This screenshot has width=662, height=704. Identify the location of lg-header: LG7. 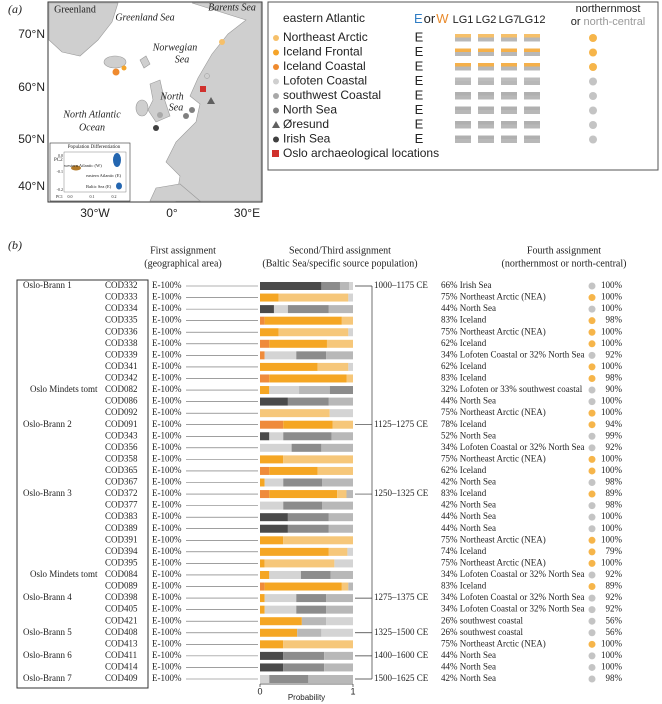
(509, 20).